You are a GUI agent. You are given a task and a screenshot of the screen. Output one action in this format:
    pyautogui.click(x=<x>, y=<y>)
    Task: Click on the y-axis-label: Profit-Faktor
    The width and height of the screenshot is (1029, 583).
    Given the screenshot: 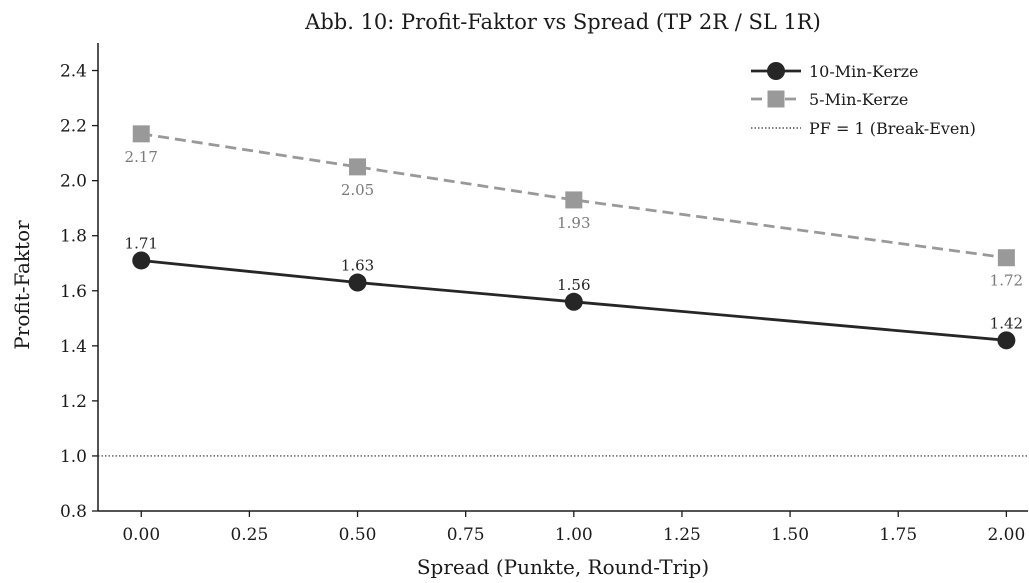 What is the action you would take?
    pyautogui.click(x=22, y=285)
    